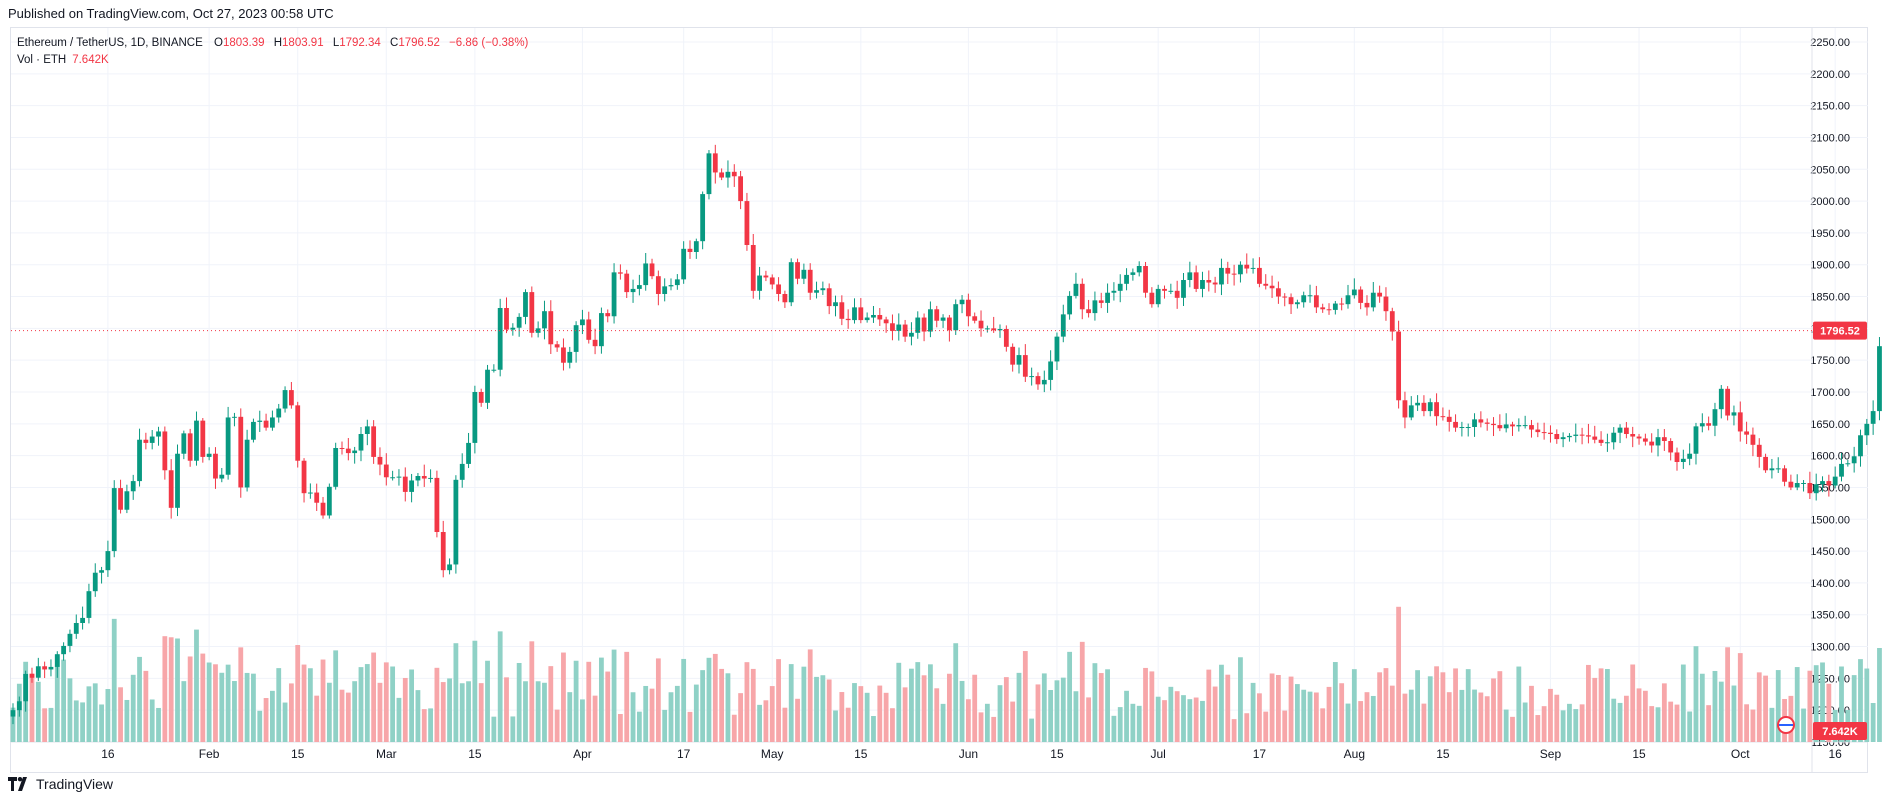 The height and width of the screenshot is (802, 1883). I want to click on close-label: C, so click(394, 43).